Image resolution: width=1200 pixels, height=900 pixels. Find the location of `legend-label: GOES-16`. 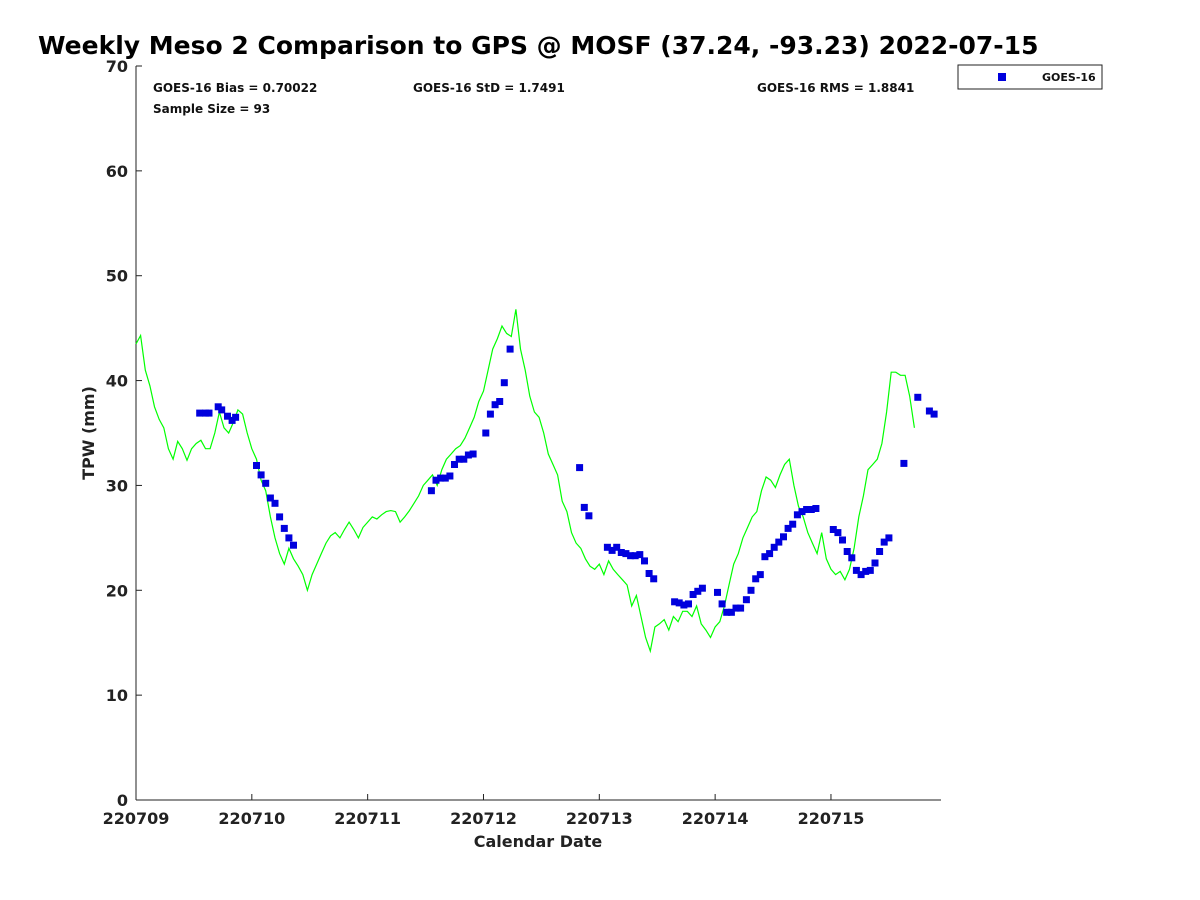

legend-label: GOES-16 is located at coordinates (1069, 77).